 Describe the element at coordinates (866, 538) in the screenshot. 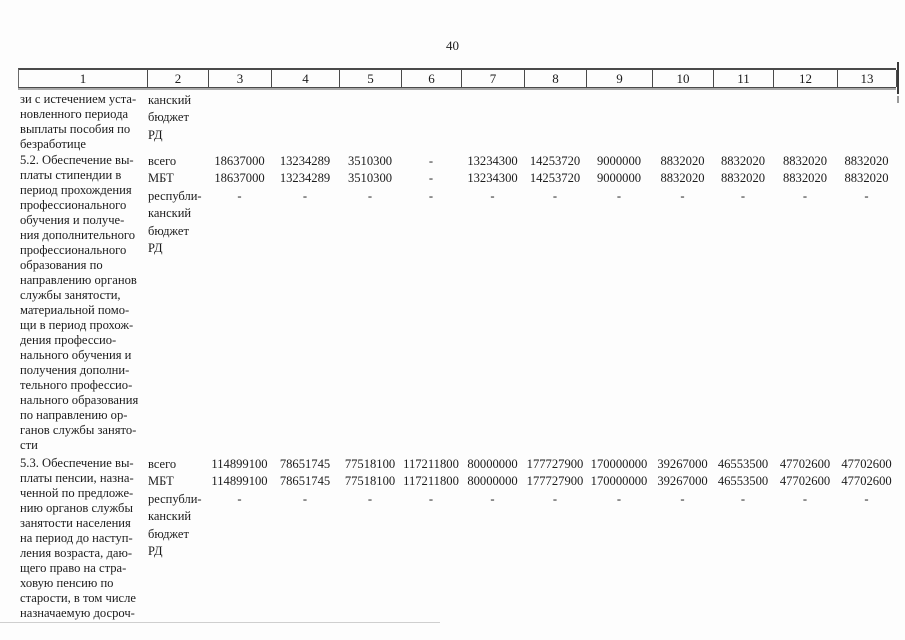

I see `num-col-13: 47702600 47702600 -` at that location.